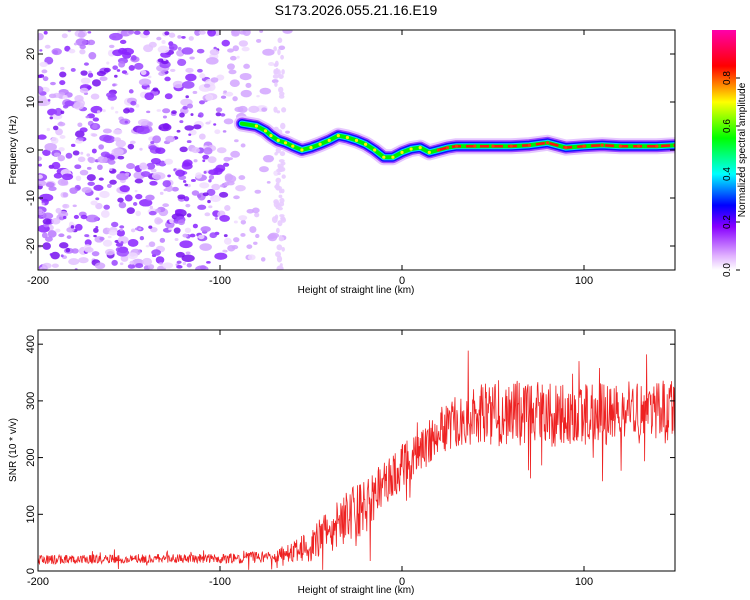 This screenshot has height=600, width=750. What do you see at coordinates (13, 450) in the screenshot?
I see `snr-y-label: SNR (10 * v/v)` at bounding box center [13, 450].